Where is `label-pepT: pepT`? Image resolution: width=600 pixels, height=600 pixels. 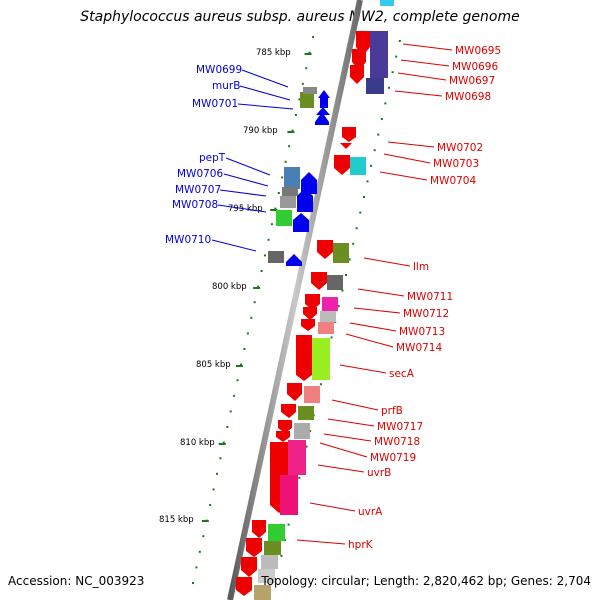
label-pepT: pepT is located at coordinates (212, 158).